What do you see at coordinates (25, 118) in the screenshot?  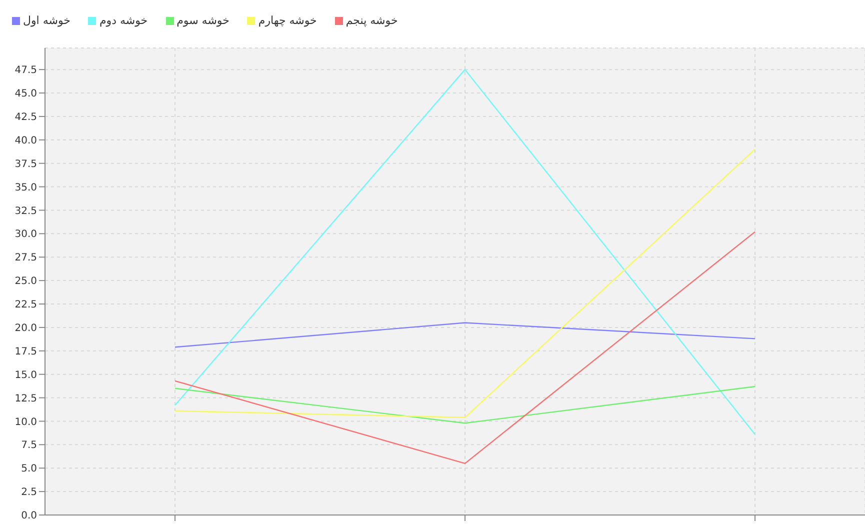 I see `y-tick-label: 42.5` at bounding box center [25, 118].